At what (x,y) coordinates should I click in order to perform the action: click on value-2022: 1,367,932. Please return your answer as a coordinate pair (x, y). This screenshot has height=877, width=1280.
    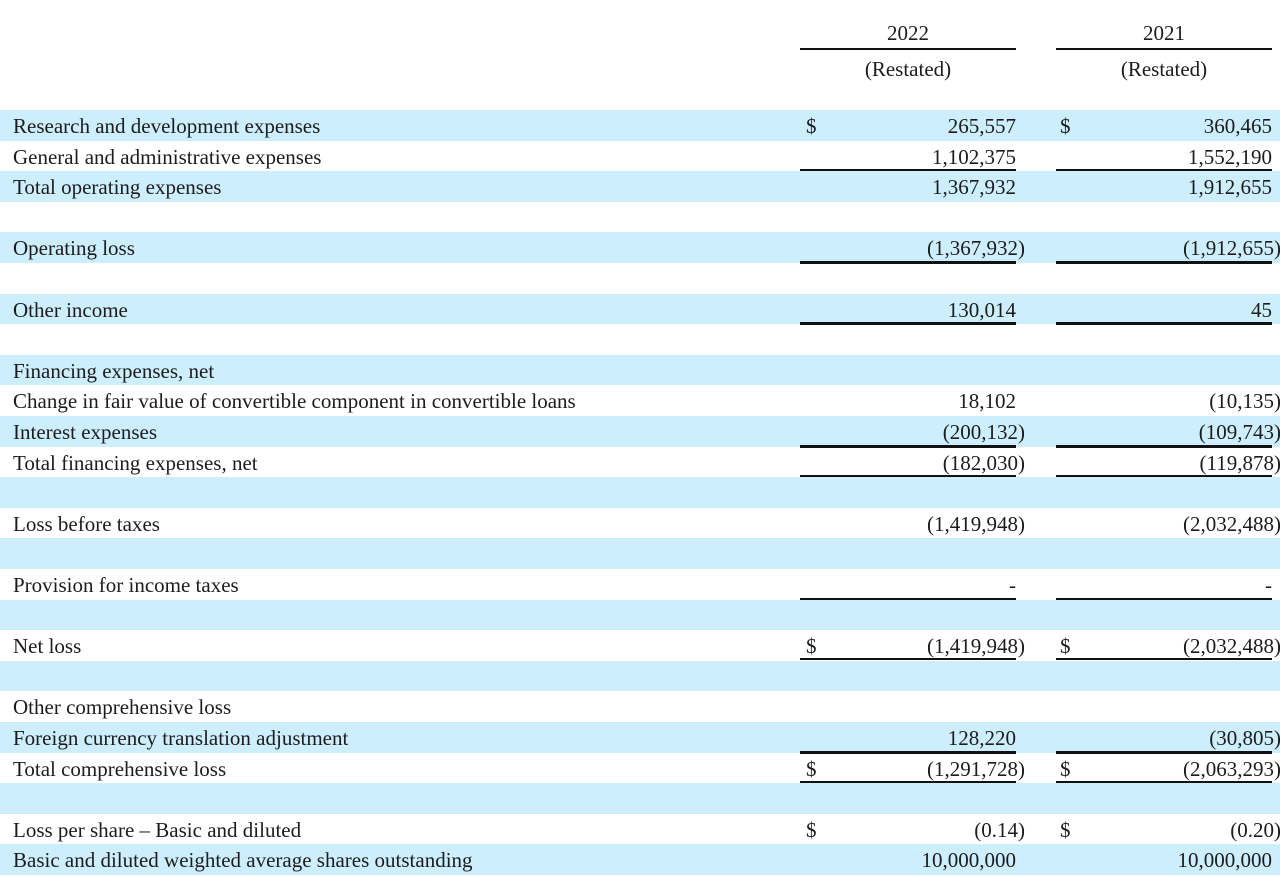
    Looking at the image, I should click on (974, 187).